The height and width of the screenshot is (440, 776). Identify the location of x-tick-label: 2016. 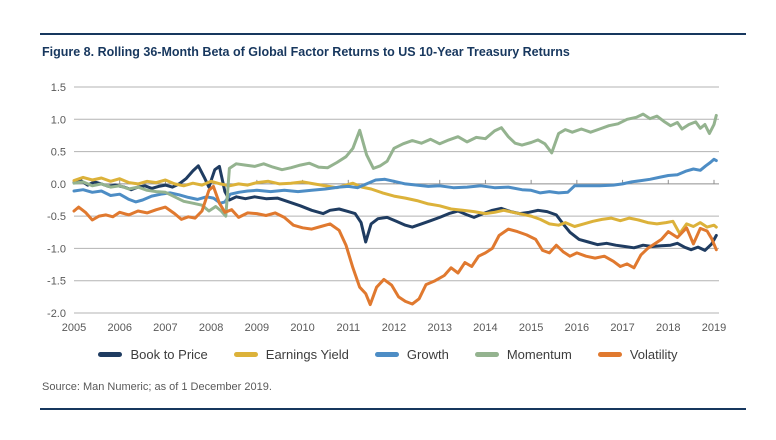
(577, 328).